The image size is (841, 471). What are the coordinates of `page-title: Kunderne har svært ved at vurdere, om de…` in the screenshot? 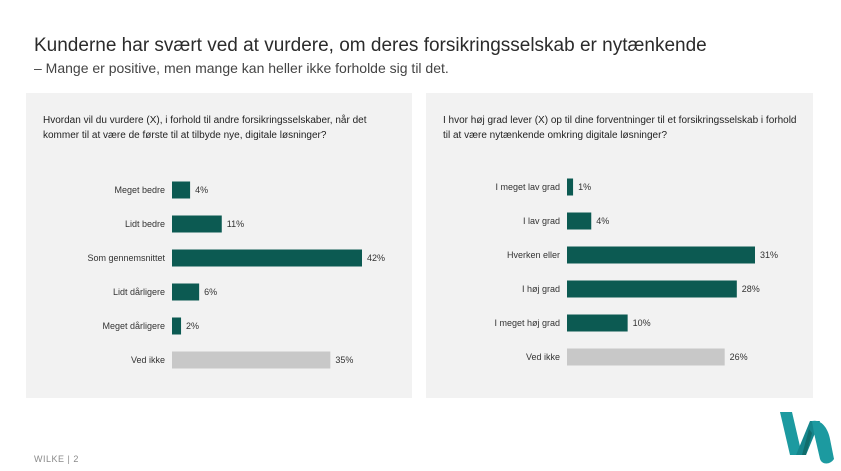 It's located at (370, 45).